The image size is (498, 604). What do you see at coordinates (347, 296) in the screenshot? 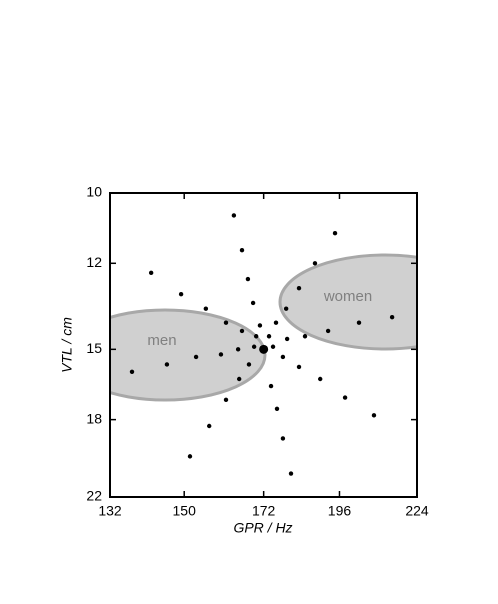
I see `region-label: women` at bounding box center [347, 296].